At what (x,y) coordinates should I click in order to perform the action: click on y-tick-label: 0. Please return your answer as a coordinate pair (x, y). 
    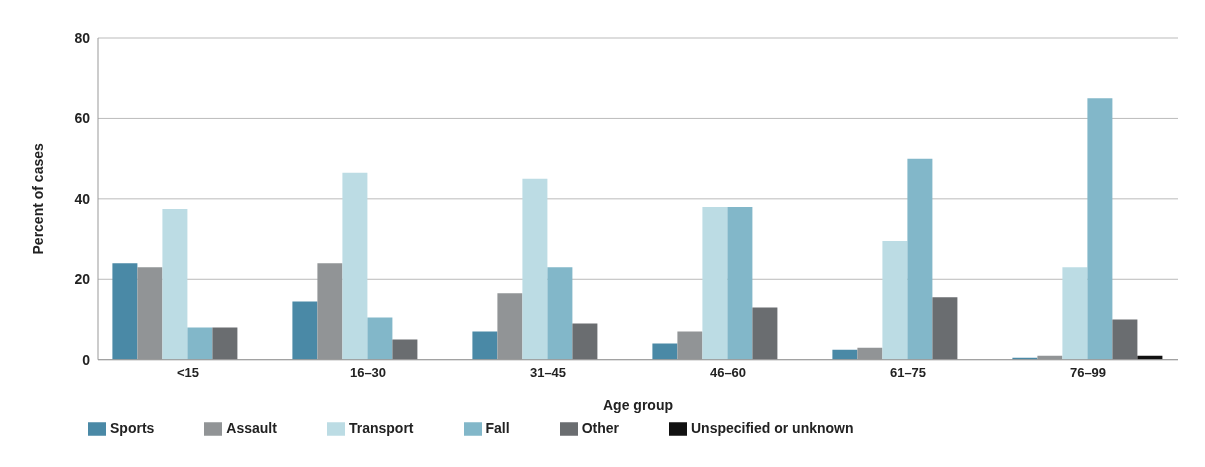
    Looking at the image, I should click on (86, 359).